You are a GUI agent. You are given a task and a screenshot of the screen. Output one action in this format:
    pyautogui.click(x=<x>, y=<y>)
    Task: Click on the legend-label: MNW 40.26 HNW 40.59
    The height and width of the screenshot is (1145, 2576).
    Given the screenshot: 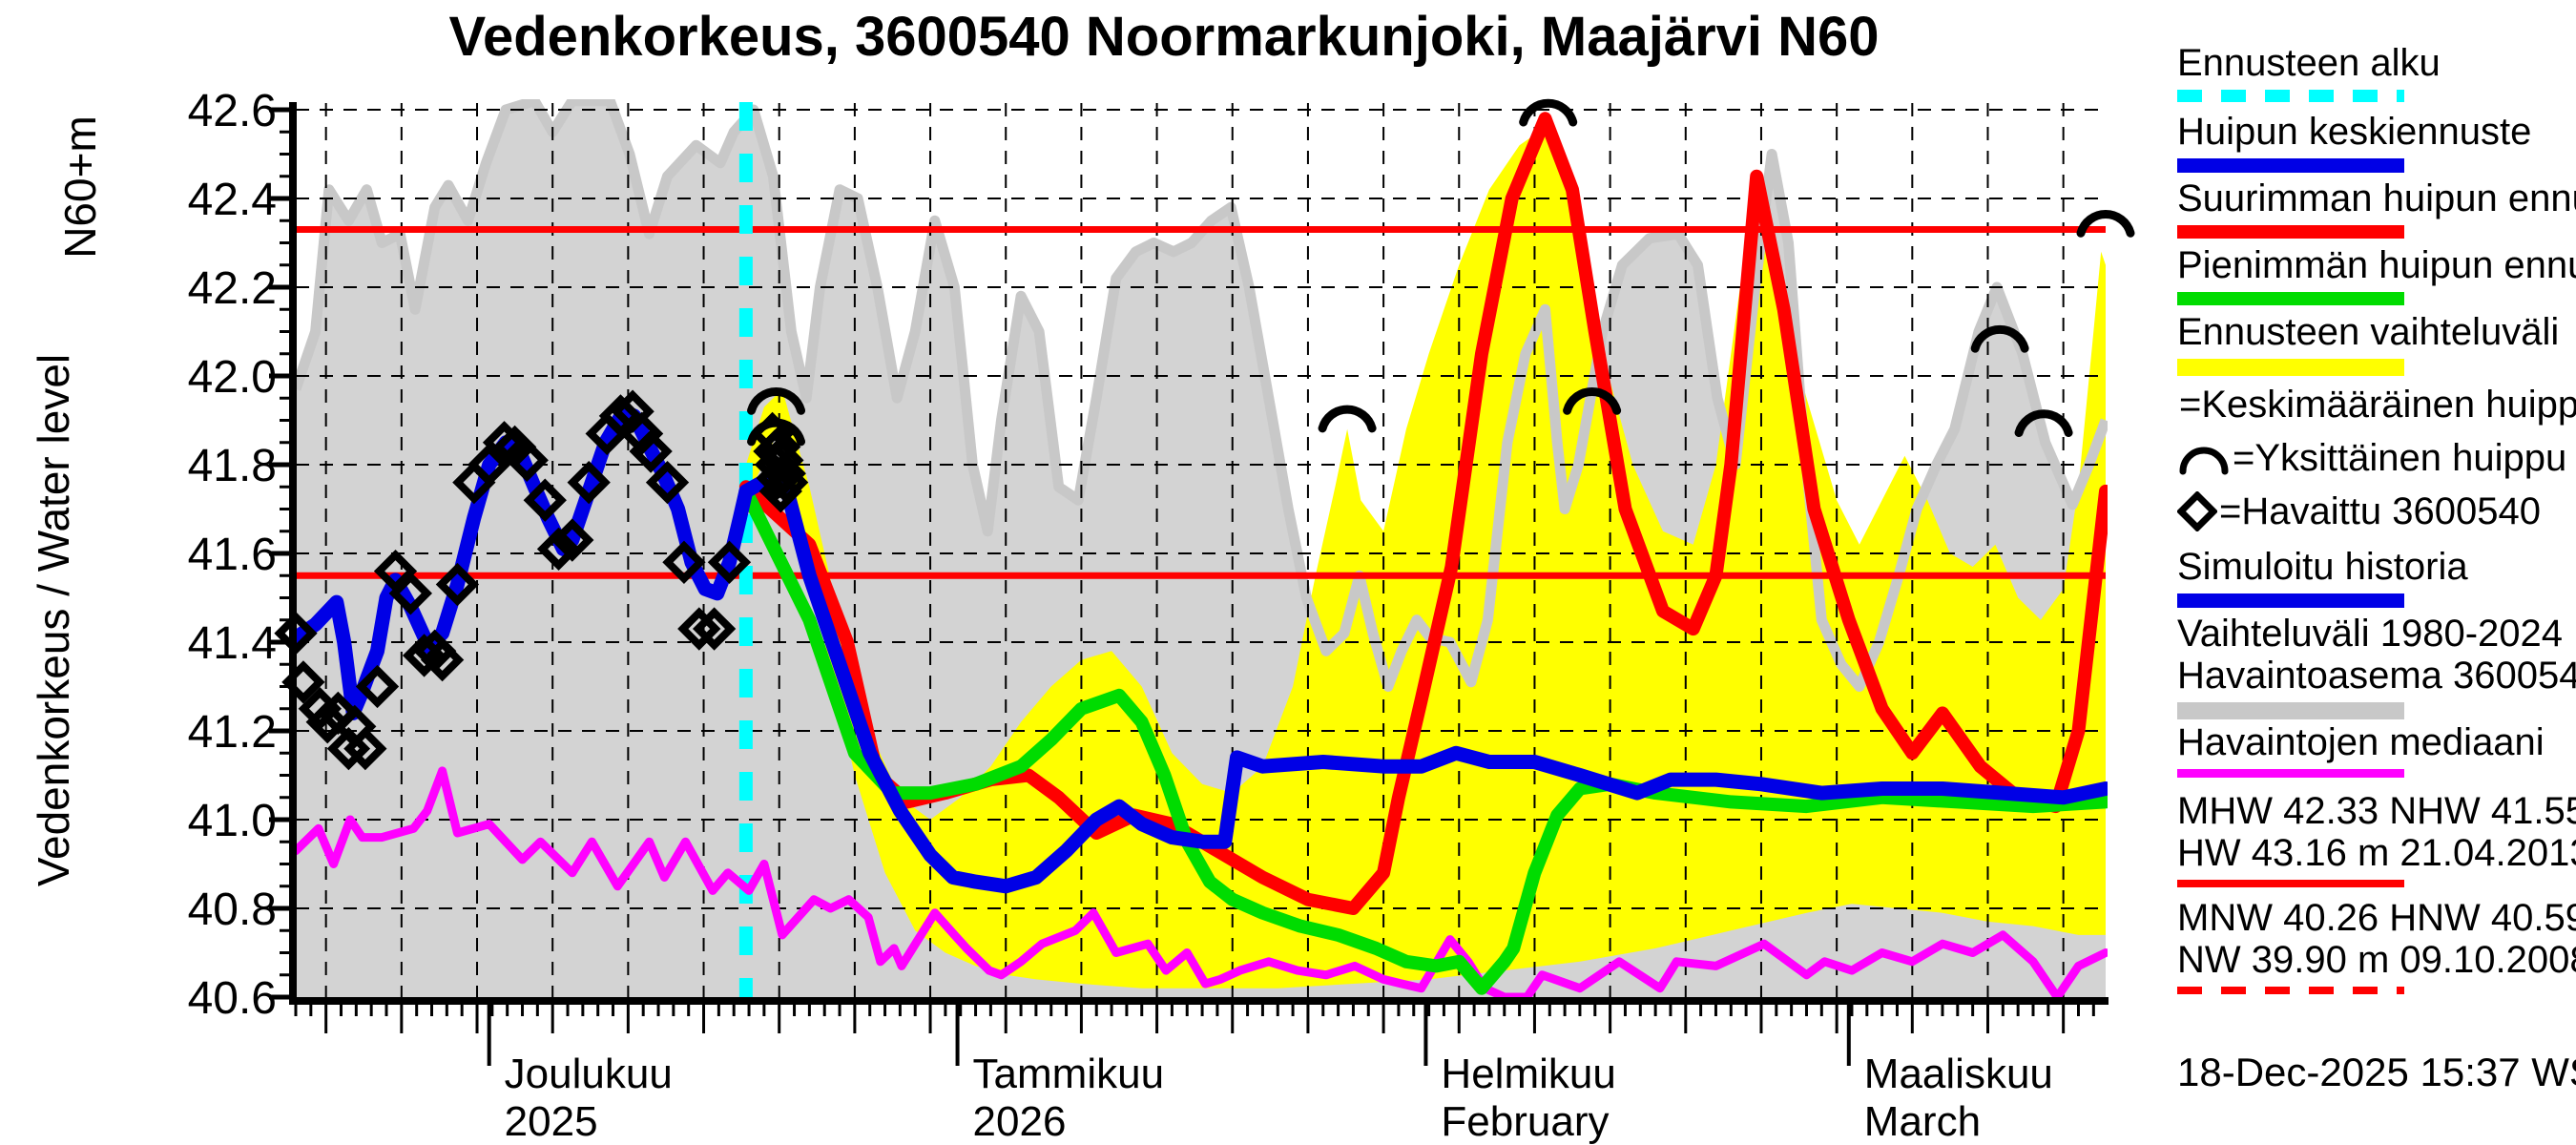 What is the action you would take?
    pyautogui.click(x=2376, y=918)
    